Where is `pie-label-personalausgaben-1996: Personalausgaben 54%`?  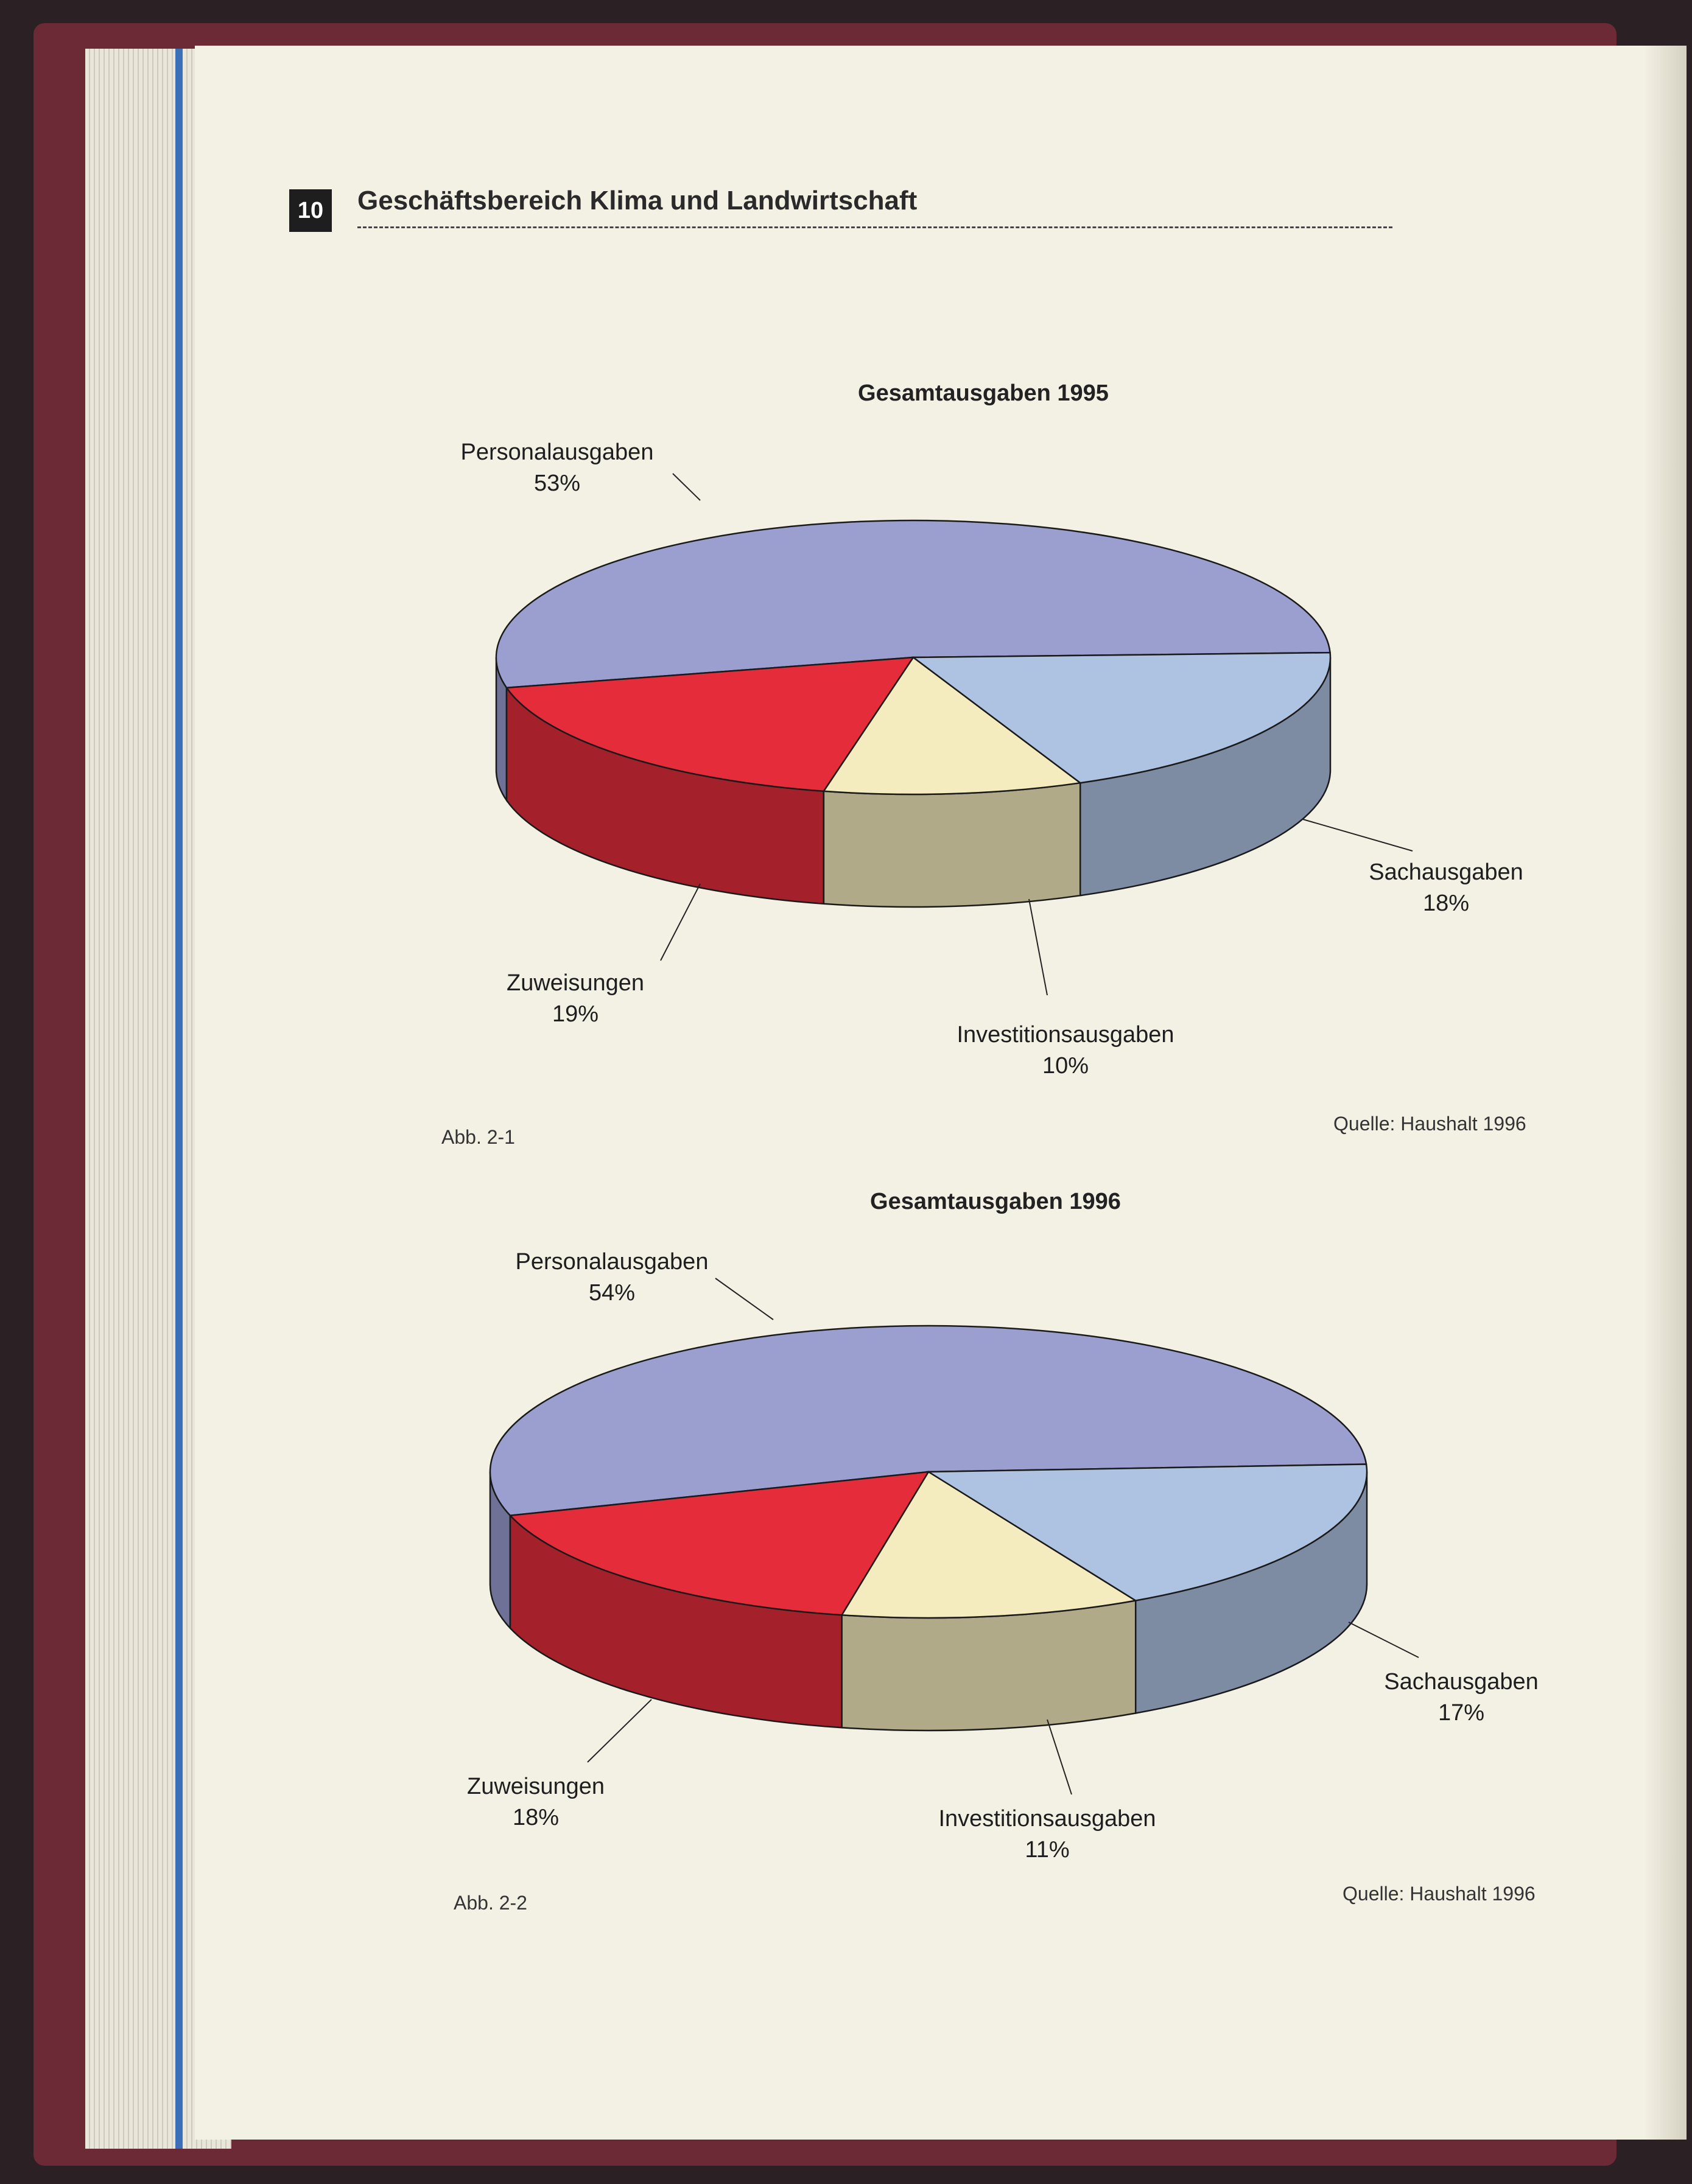
pie-label-personalausgaben-1996: Personalausgaben 54% is located at coordinates (612, 1278).